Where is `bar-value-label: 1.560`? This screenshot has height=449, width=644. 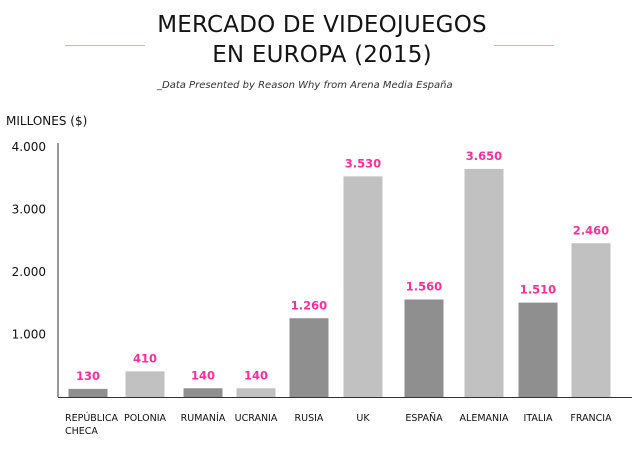 bar-value-label: 1.560 is located at coordinates (424, 287).